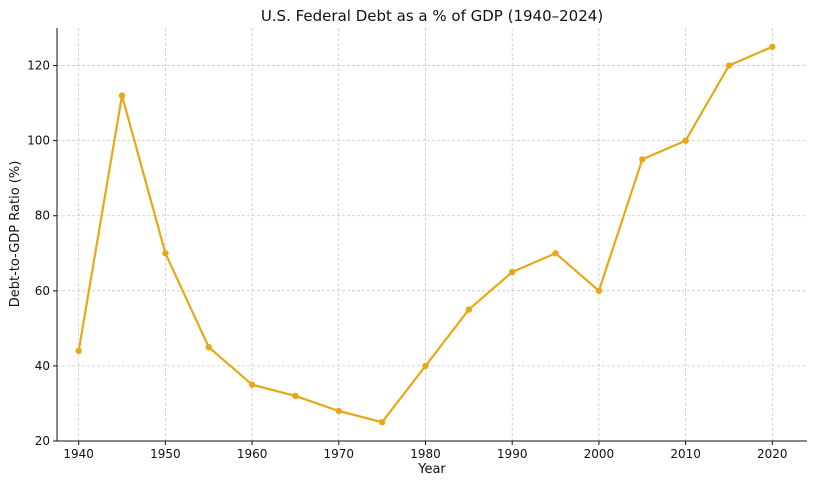 The image size is (814, 485). What do you see at coordinates (252, 454) in the screenshot?
I see `x-tick-label: 1960` at bounding box center [252, 454].